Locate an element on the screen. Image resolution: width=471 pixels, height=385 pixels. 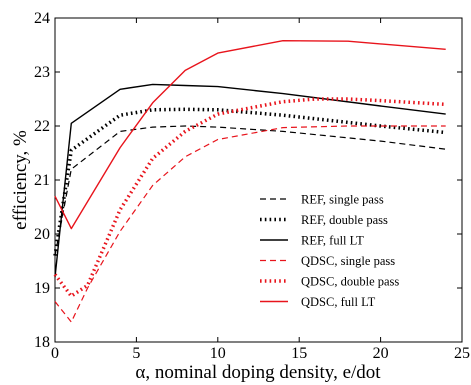
legend-label-qdsc-full-lt: QDSC, full LT is located at coordinates (338, 302).